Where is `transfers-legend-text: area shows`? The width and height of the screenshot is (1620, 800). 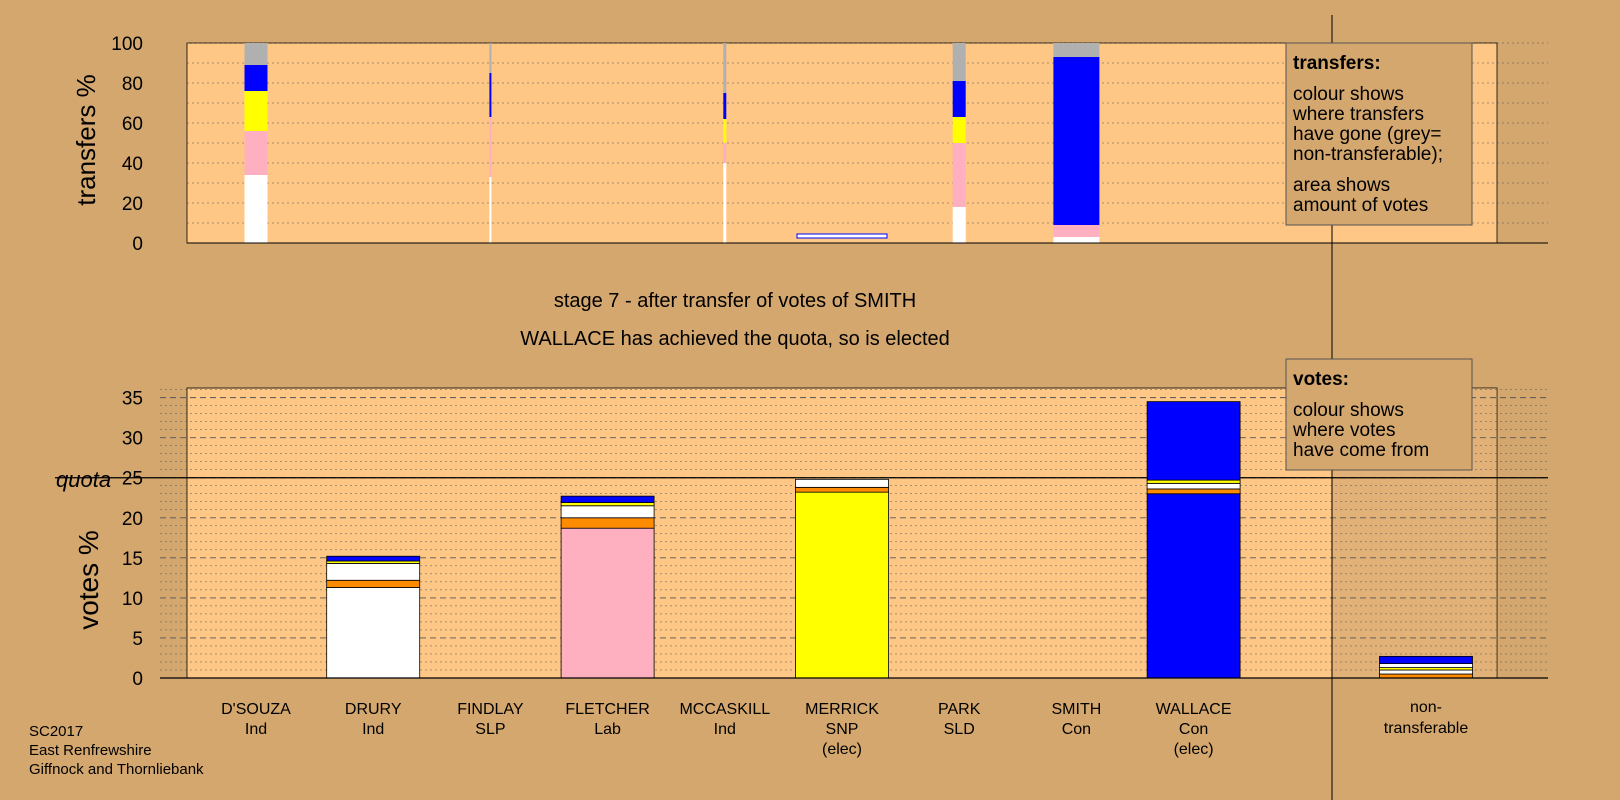 transfers-legend-text: area shows is located at coordinates (1341, 185).